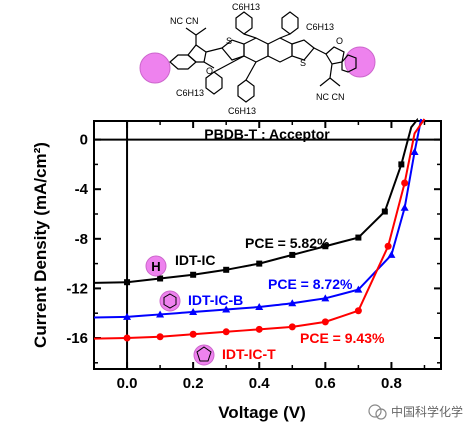 The height and width of the screenshot is (433, 476). I want to click on watermark: 中国科学化学, so click(415, 412).